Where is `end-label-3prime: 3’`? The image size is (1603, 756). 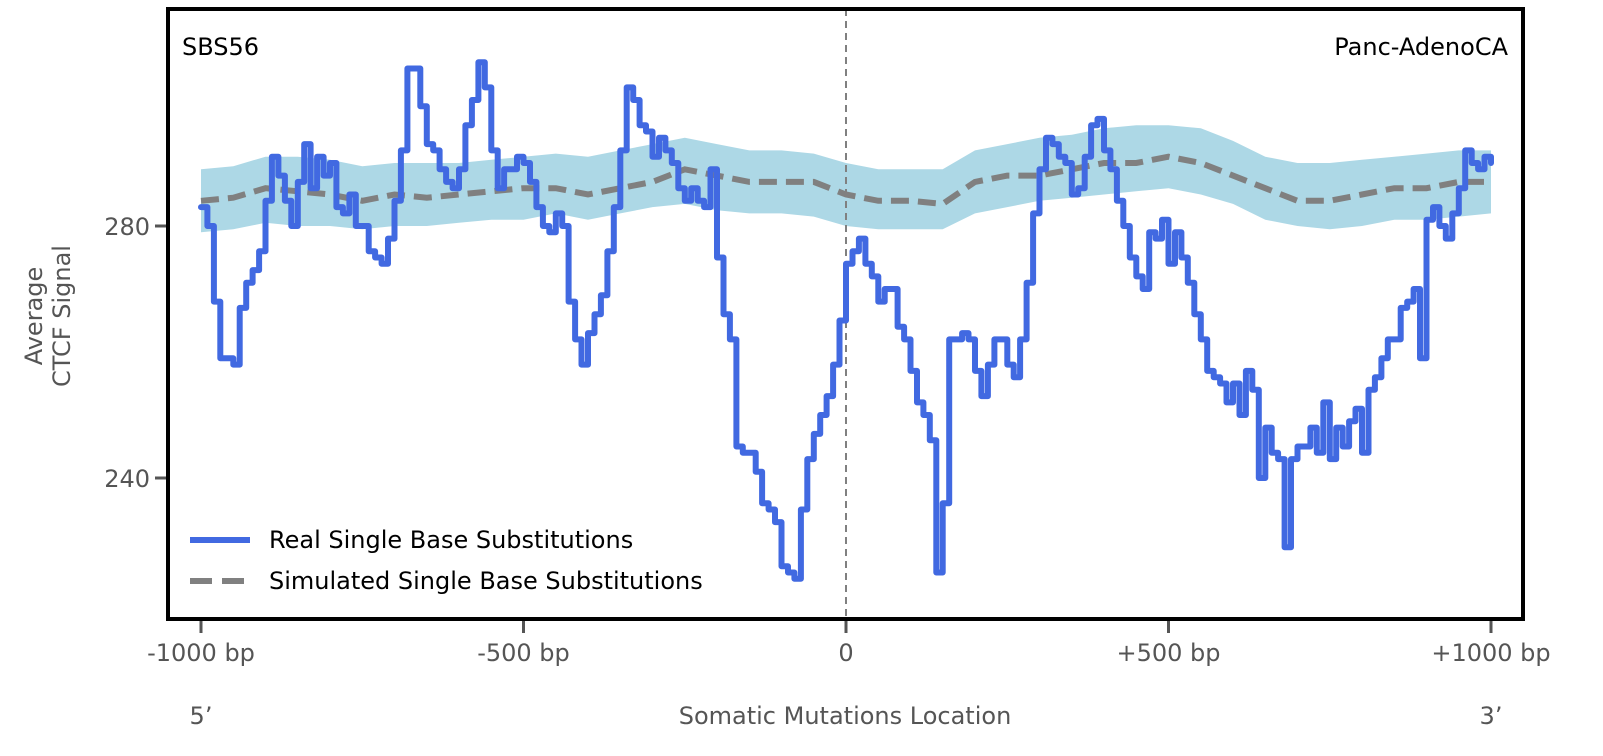
end-label-3prime: 3’ is located at coordinates (1491, 716).